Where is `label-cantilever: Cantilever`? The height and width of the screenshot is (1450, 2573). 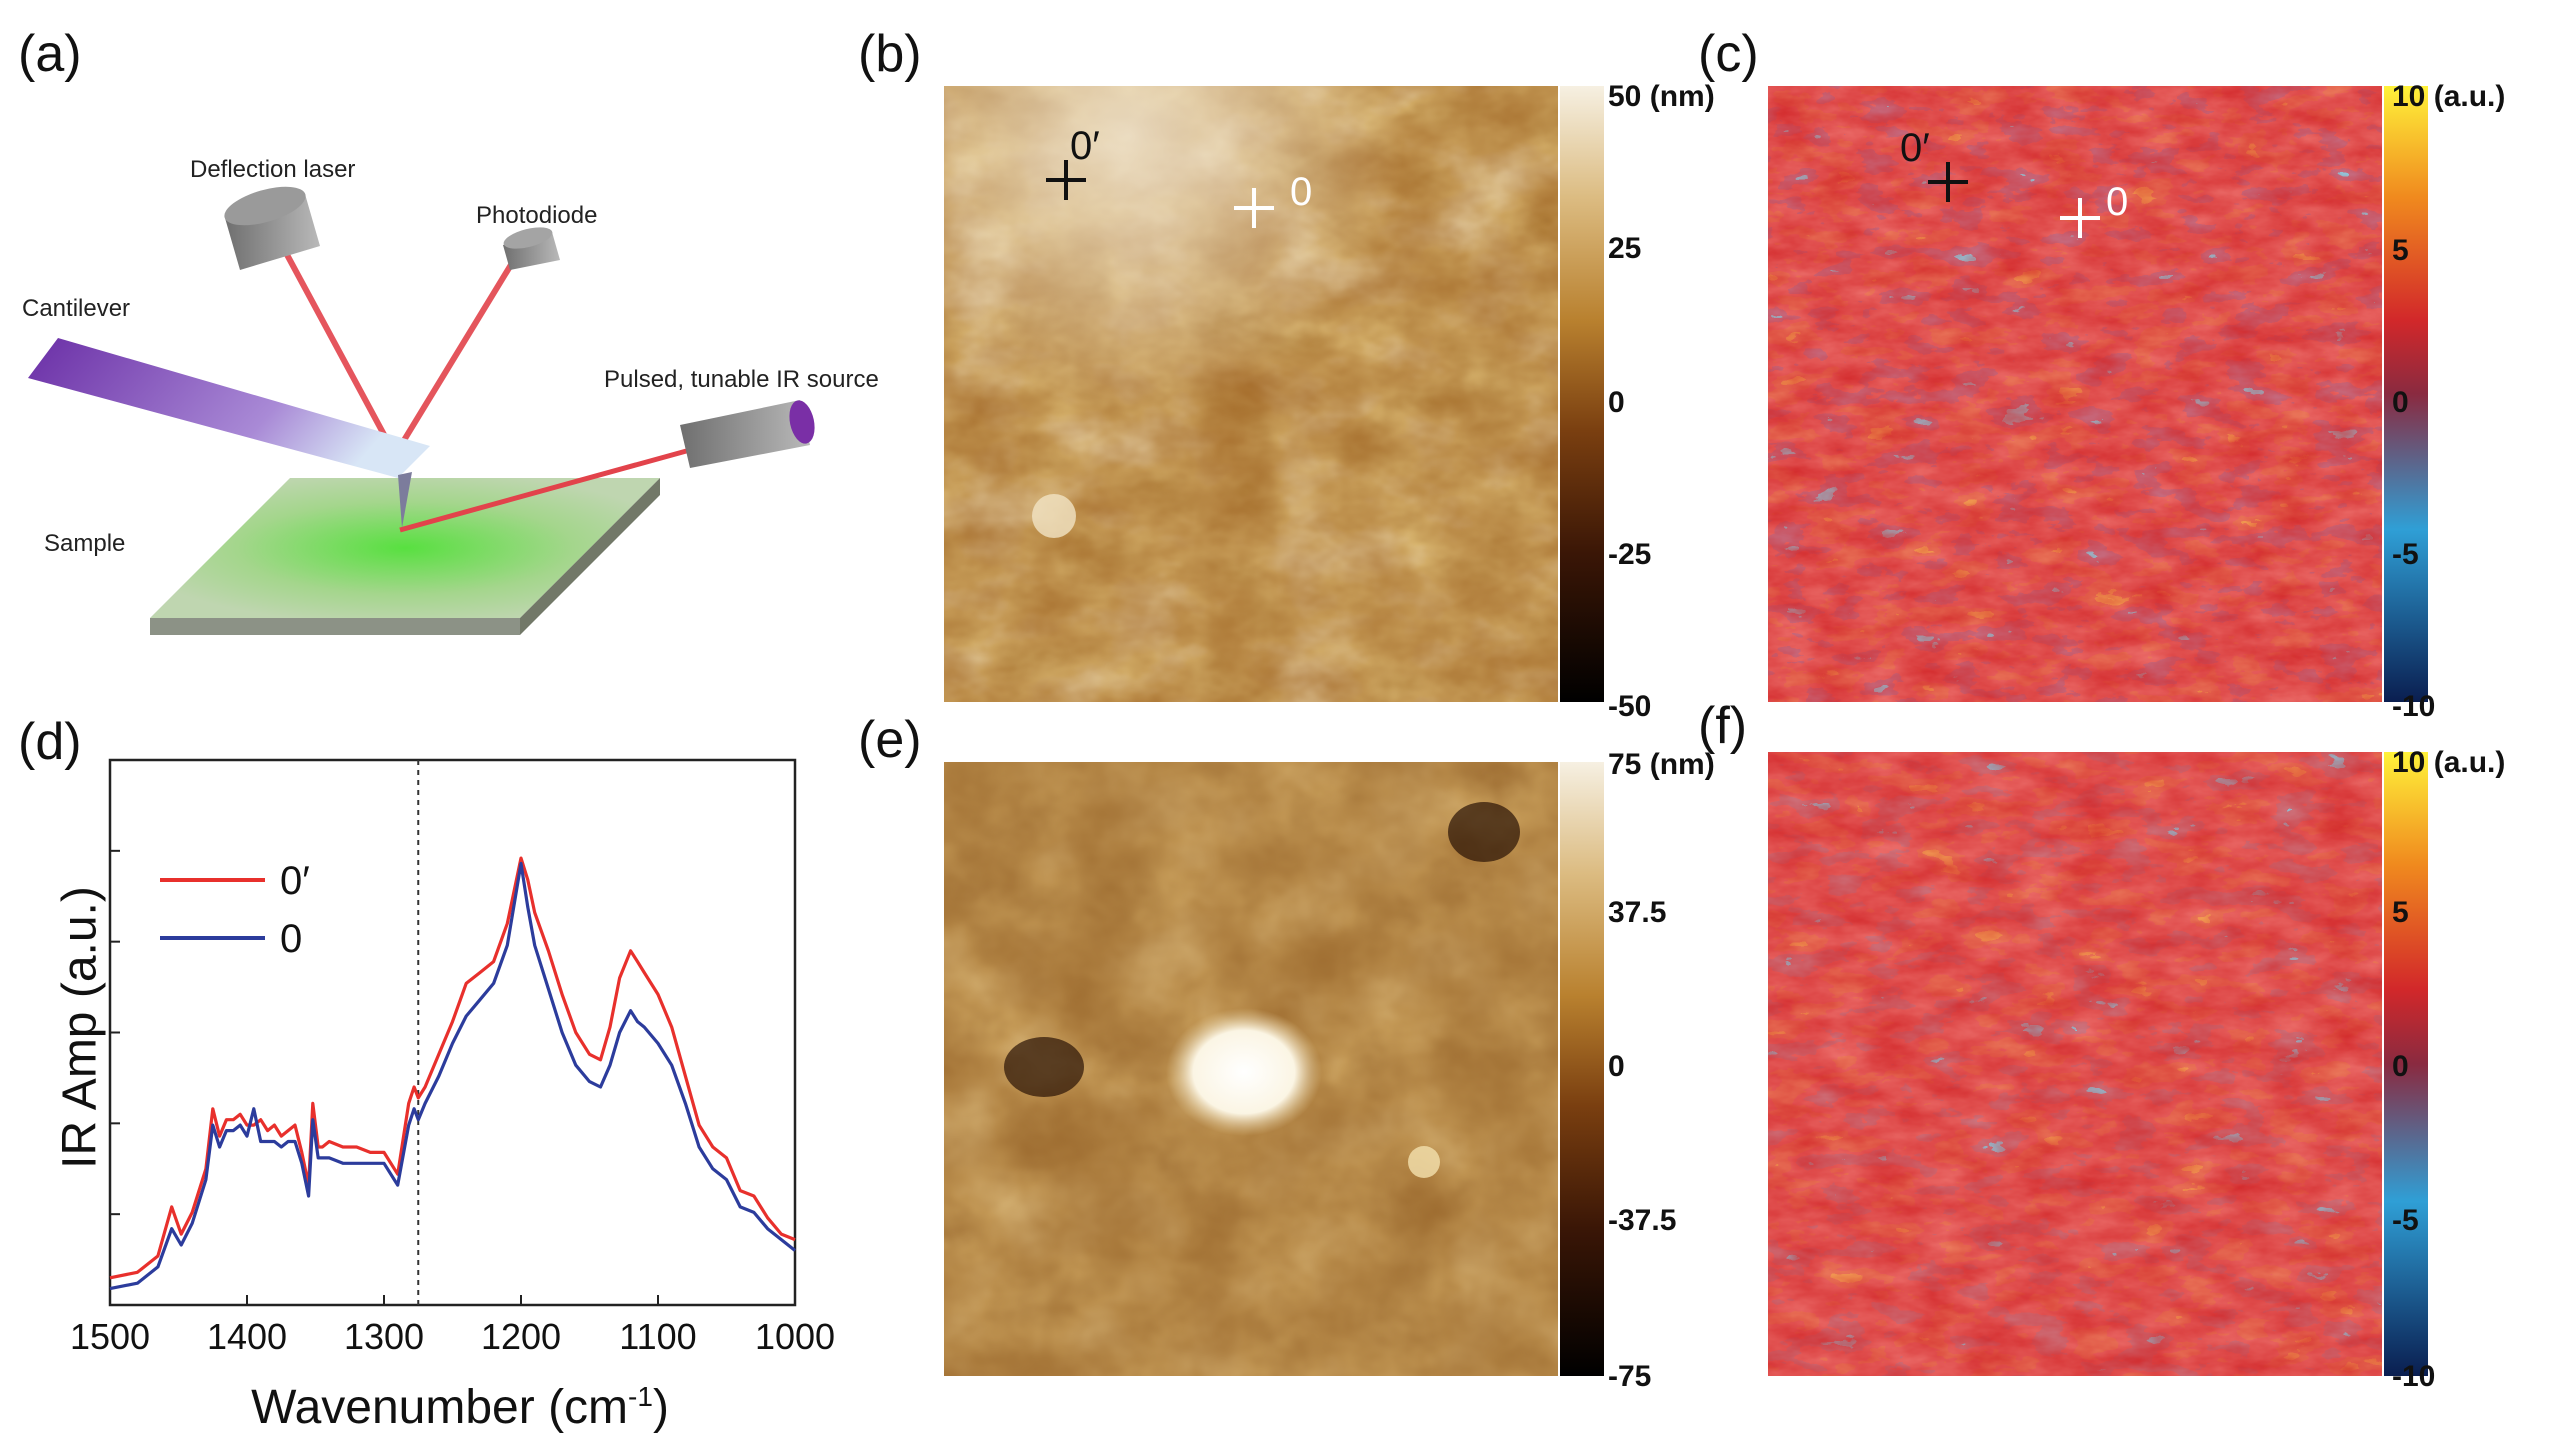
label-cantilever: Cantilever is located at coordinates (76, 308).